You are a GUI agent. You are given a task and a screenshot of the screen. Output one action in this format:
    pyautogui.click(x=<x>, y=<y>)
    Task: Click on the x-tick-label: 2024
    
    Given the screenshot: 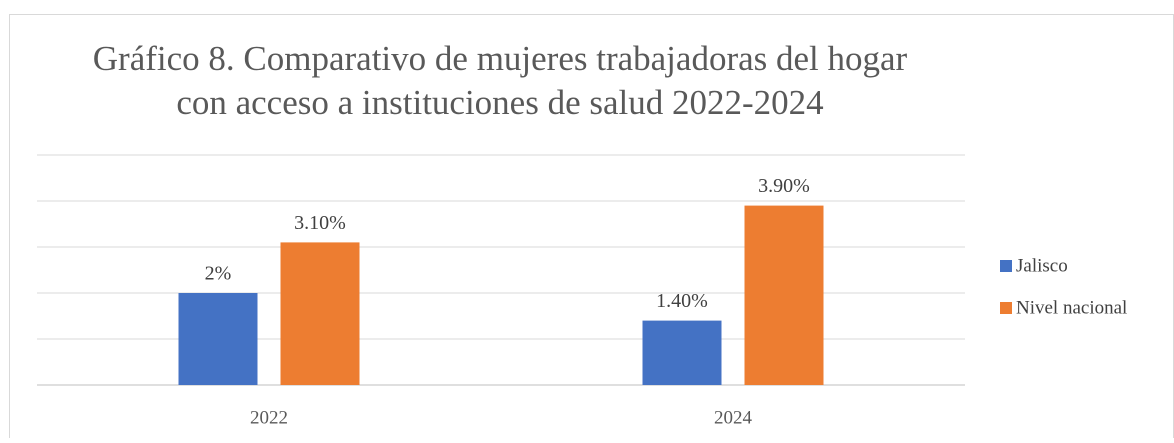 What is the action you would take?
    pyautogui.click(x=733, y=417)
    